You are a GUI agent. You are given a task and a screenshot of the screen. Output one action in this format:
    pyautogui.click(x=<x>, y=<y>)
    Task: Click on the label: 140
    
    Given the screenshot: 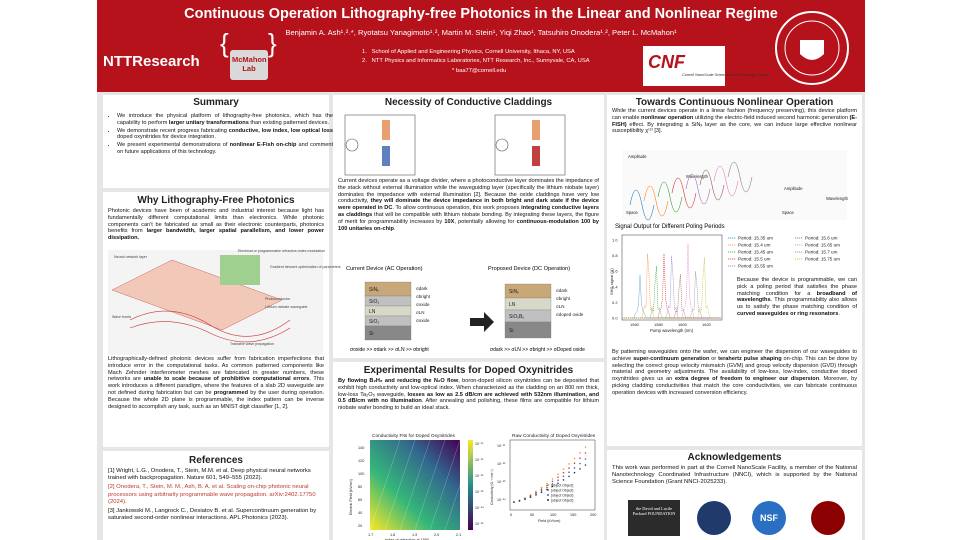 What is the action you would take?
    pyautogui.click(x=361, y=448)
    